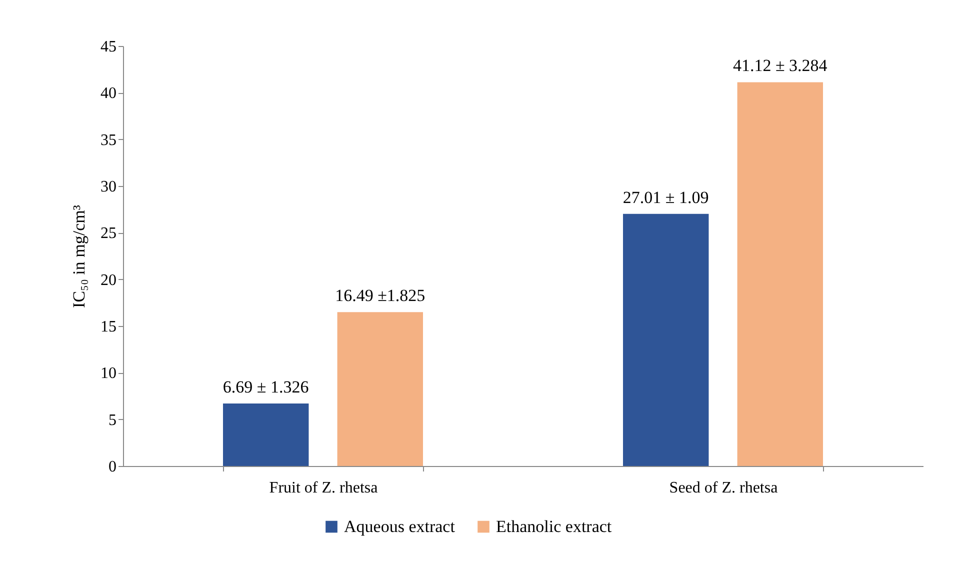  I want to click on y-tick-label: 30, so click(108, 187).